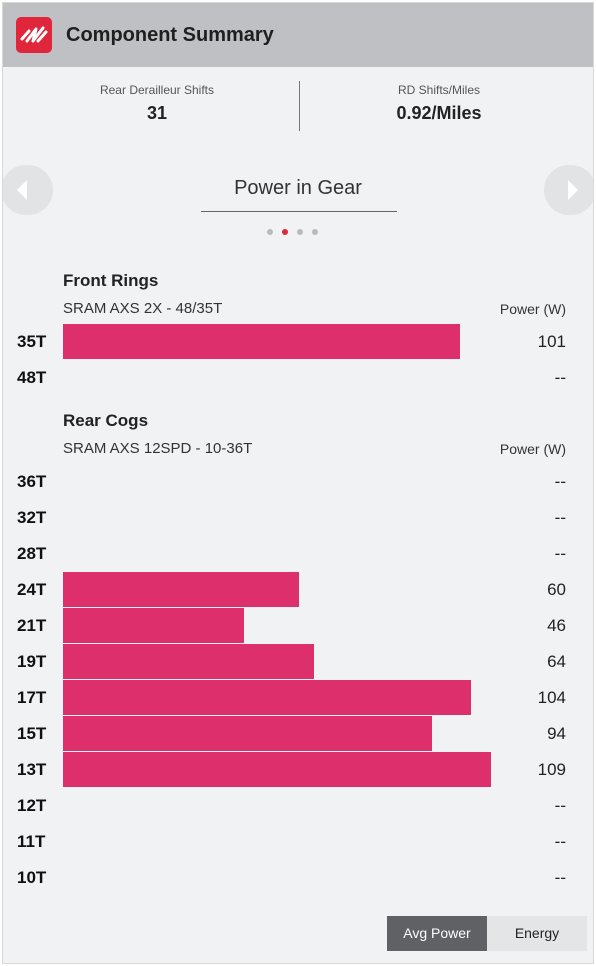 The height and width of the screenshot is (966, 596). What do you see at coordinates (556, 589) in the screenshot?
I see `power-value: 60` at bounding box center [556, 589].